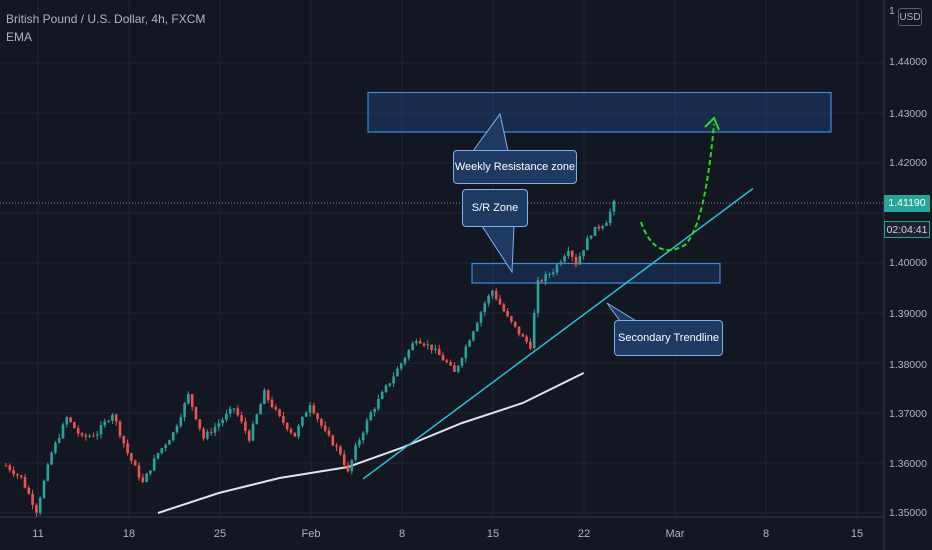  Describe the element at coordinates (892, 11) in the screenshot. I see `price-tick-top-partial: 1` at that location.